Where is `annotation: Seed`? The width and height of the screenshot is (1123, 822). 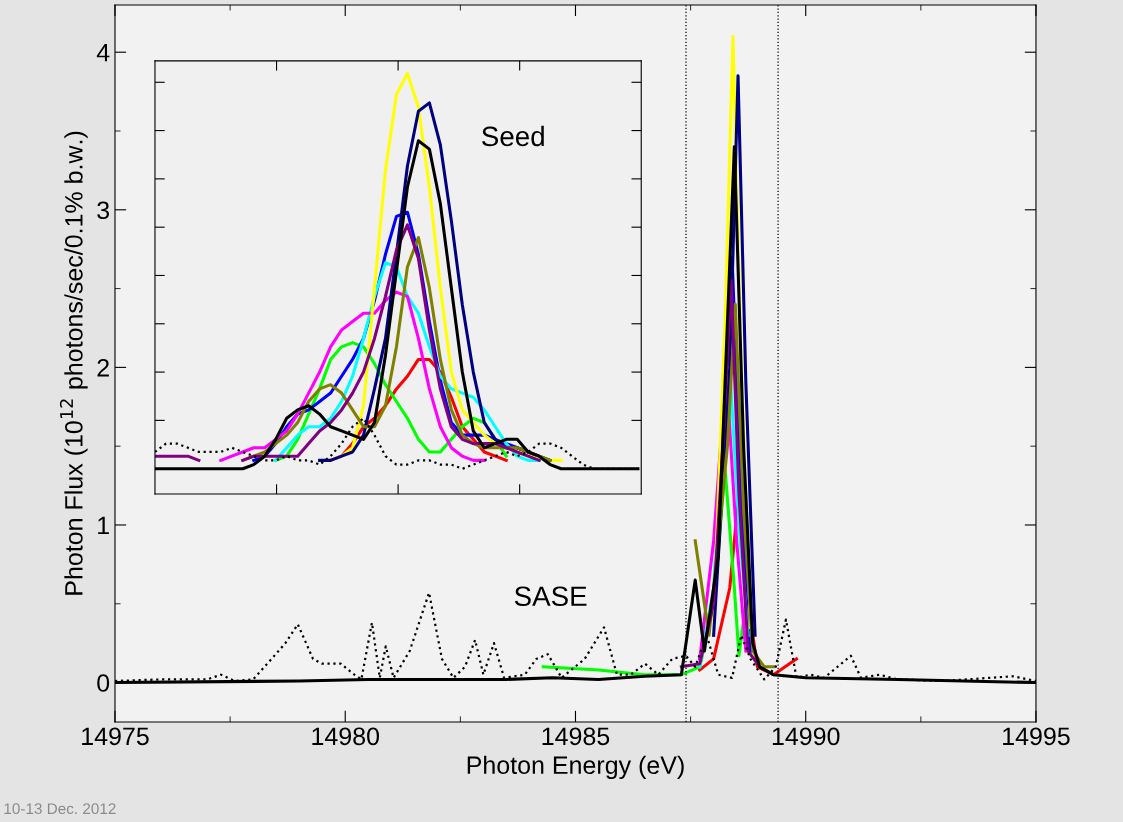 annotation: Seed is located at coordinates (513, 136).